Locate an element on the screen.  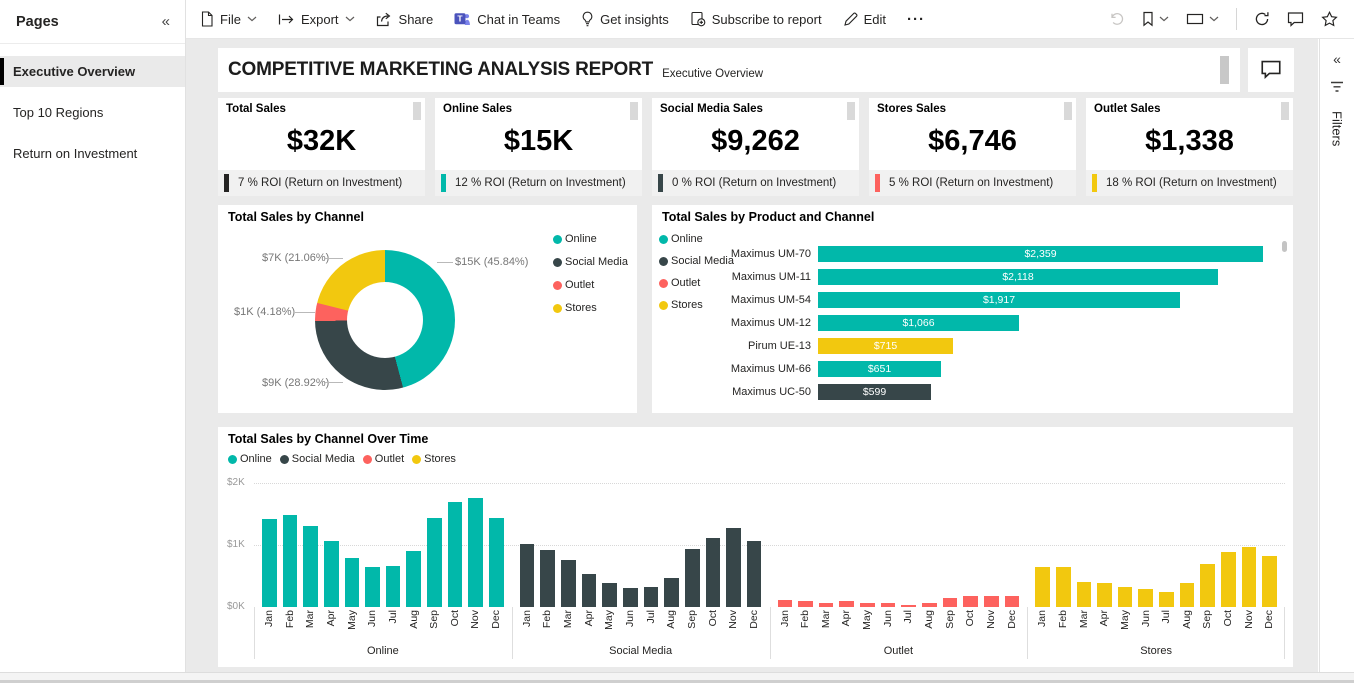
product-bar-maximus-um-11: $2,118 is located at coordinates (1018, 276).